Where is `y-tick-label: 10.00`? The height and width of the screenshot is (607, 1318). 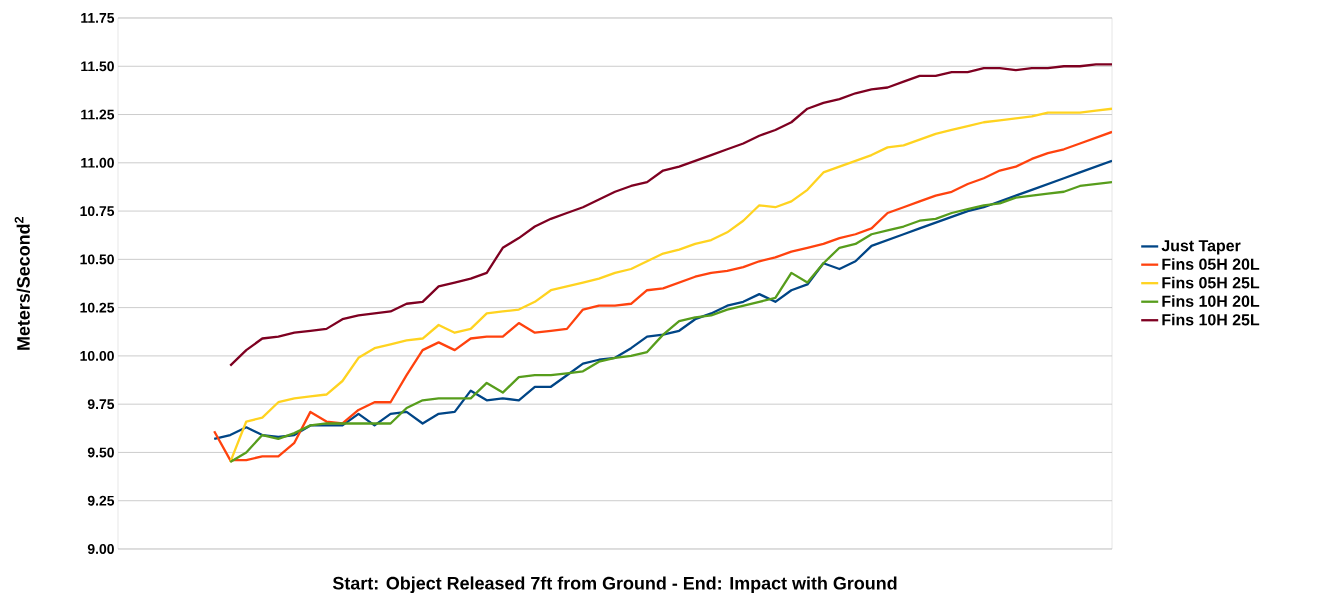 y-tick-label: 10.00 is located at coordinates (97, 355).